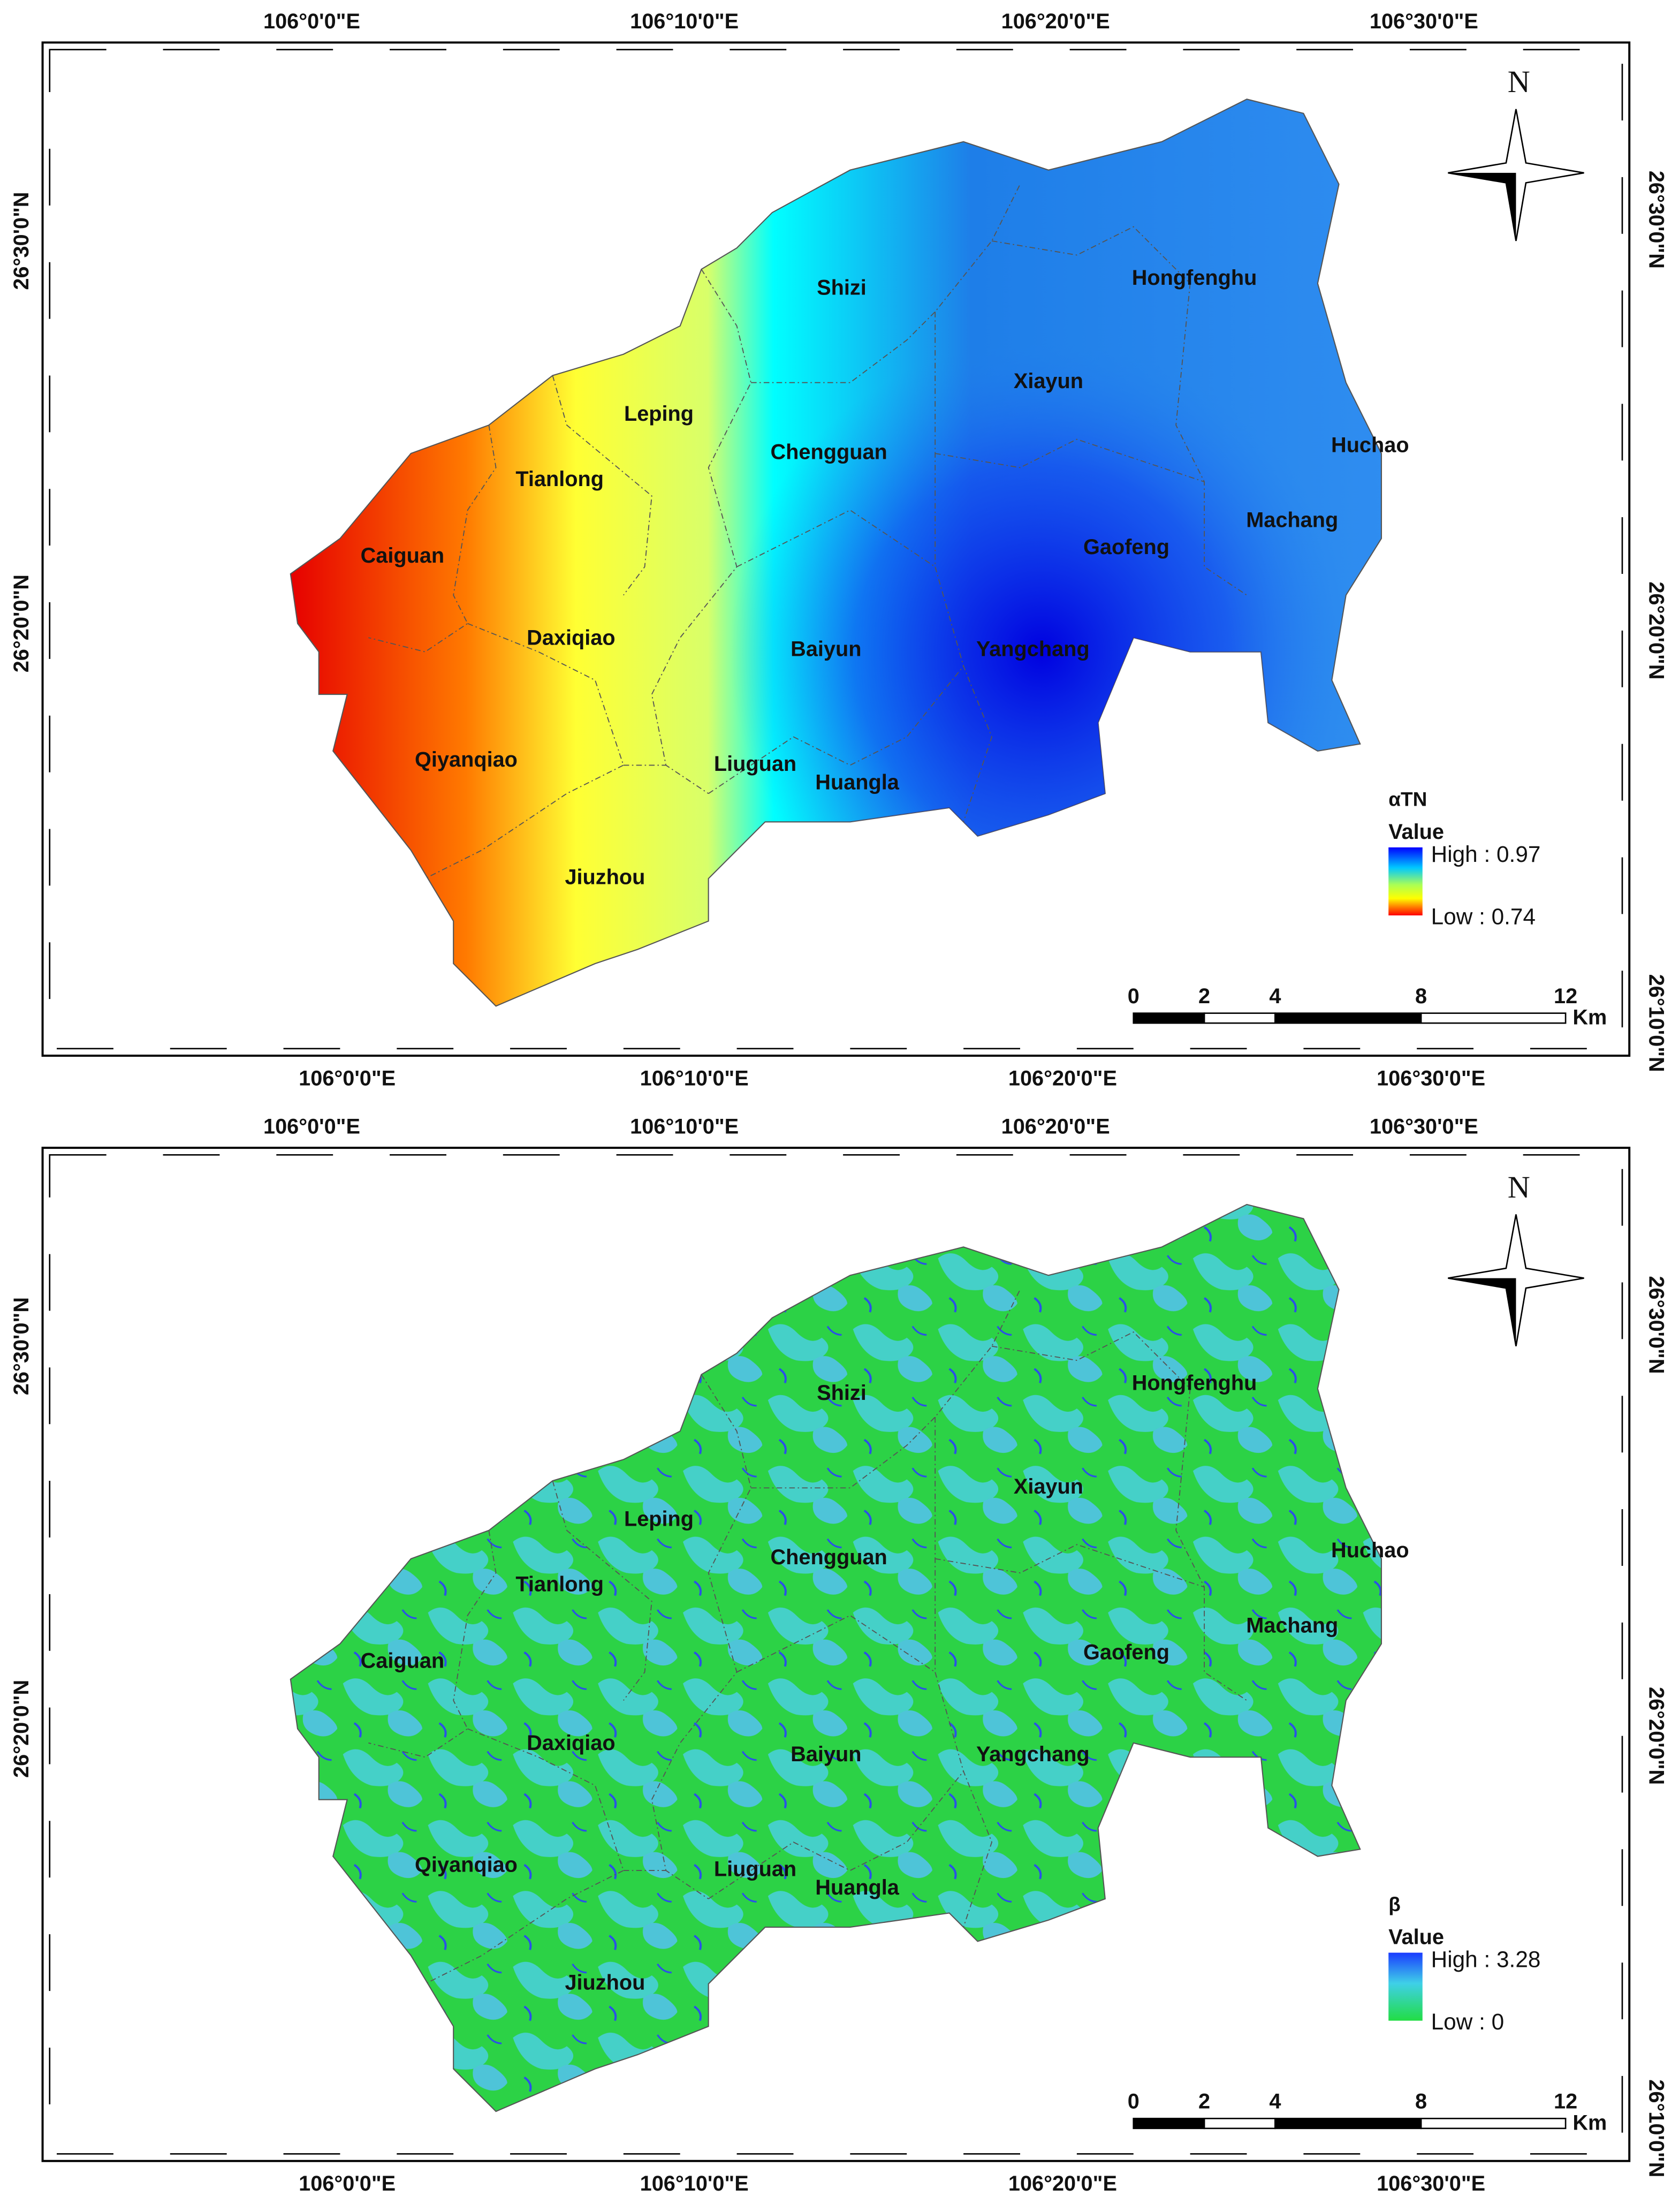 This screenshot has height=2212, width=1679. I want to click on legend-high: High : 3.28, so click(1486, 1960).